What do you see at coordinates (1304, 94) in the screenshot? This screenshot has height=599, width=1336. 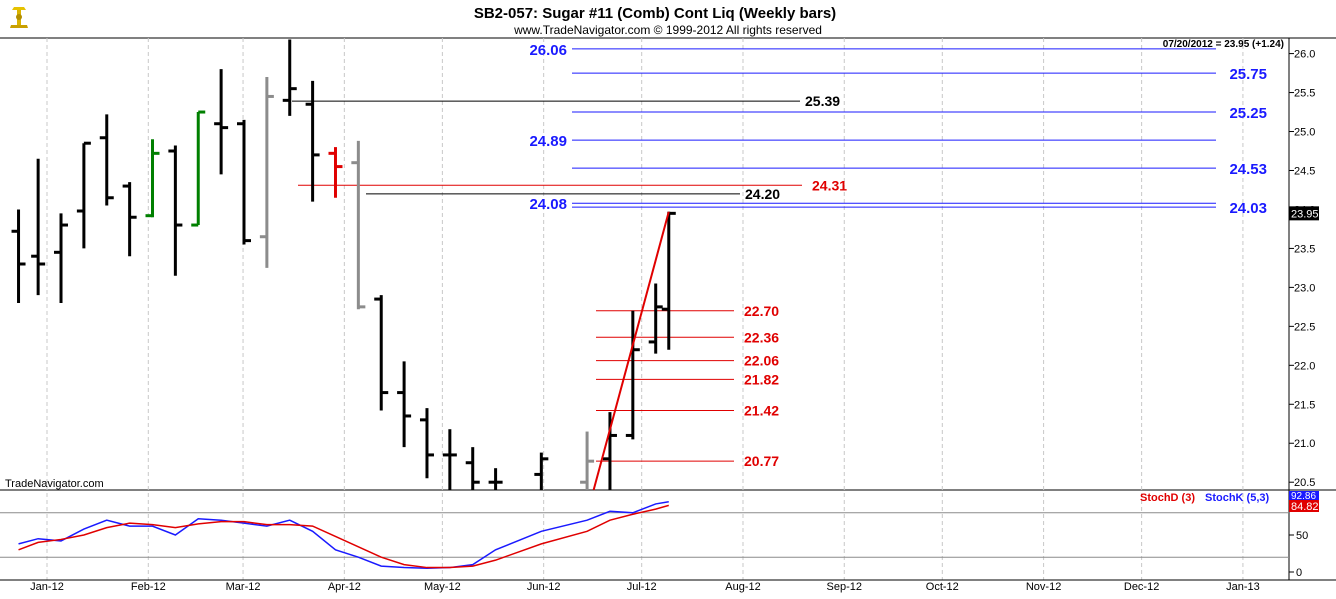 I see `y-tick-label: 25.5` at bounding box center [1304, 94].